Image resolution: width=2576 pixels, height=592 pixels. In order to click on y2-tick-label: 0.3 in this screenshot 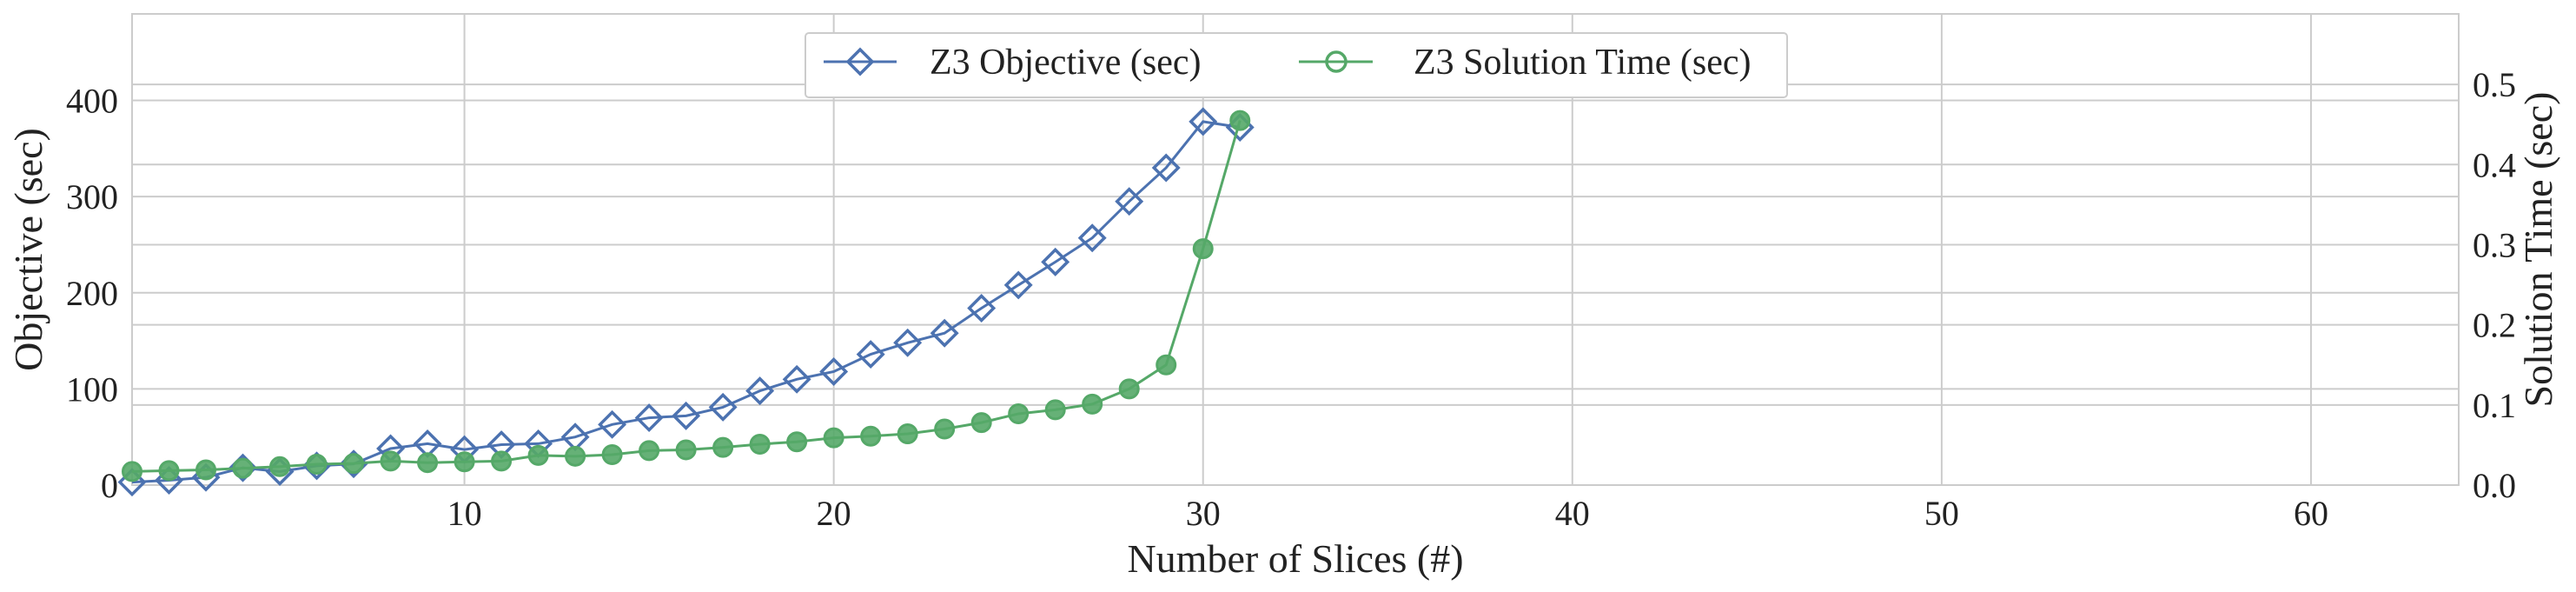, I will do `click(2494, 244)`.